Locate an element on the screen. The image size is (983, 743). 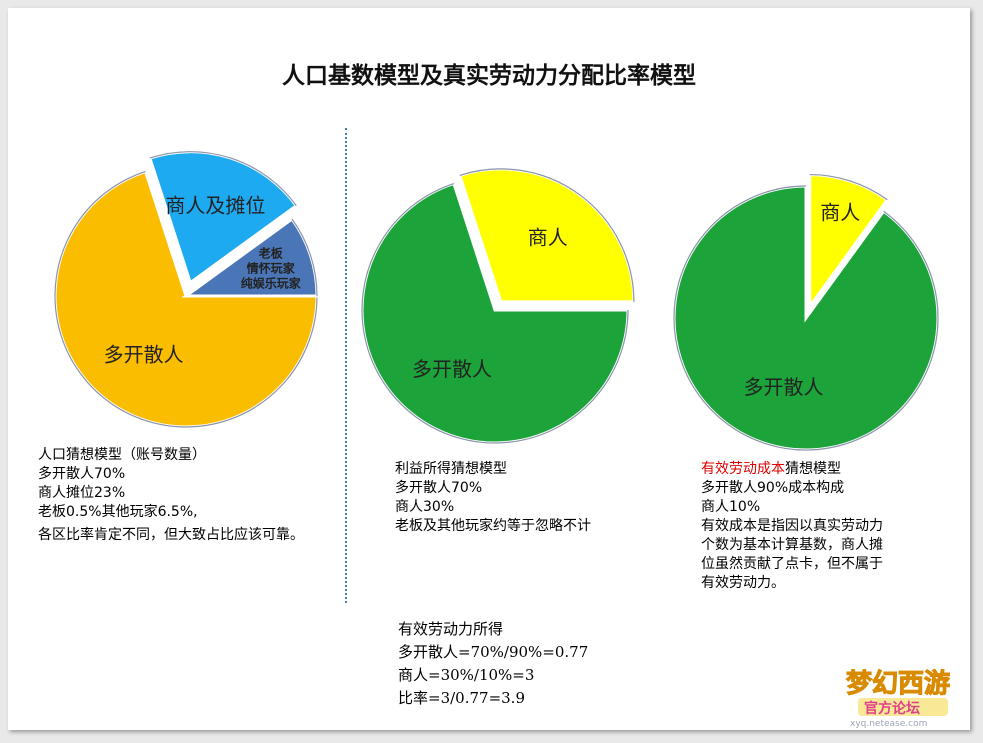
dotted-divider is located at coordinates (346, 365).